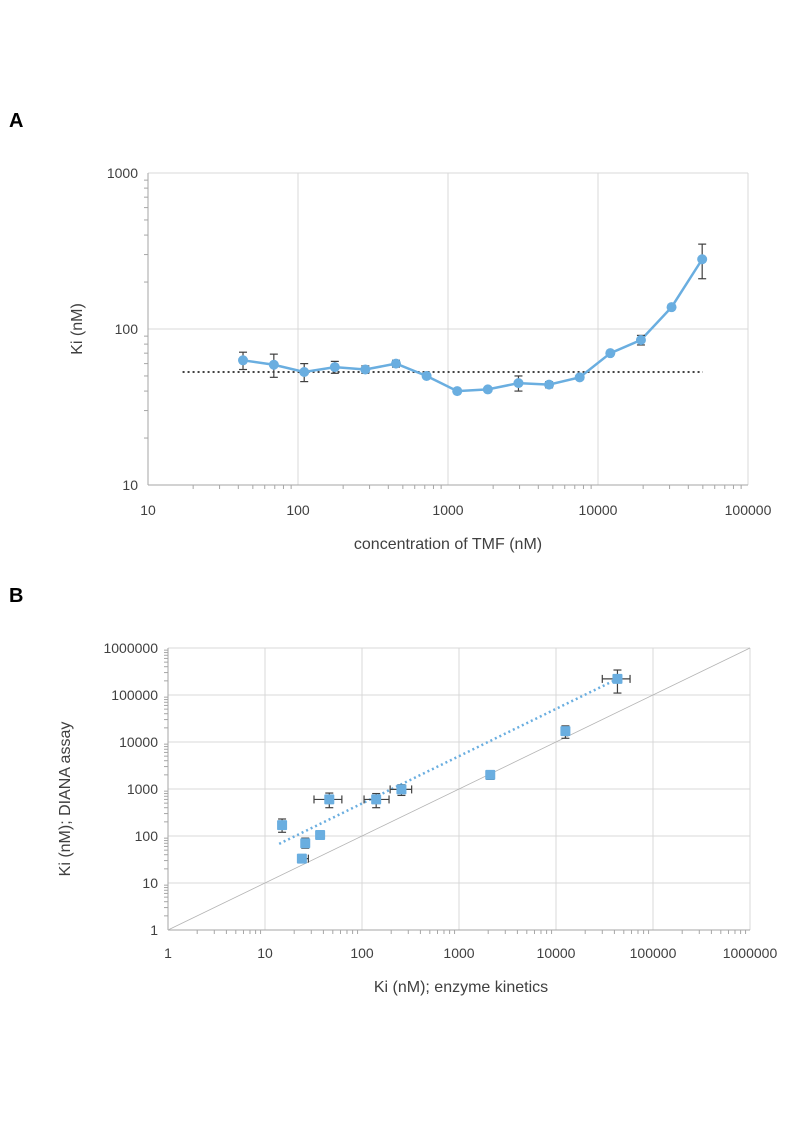 This screenshot has height=1123, width=793. Describe the element at coordinates (448, 544) in the screenshot. I see `x-axis-label: concentration of TMF (nM)` at that location.